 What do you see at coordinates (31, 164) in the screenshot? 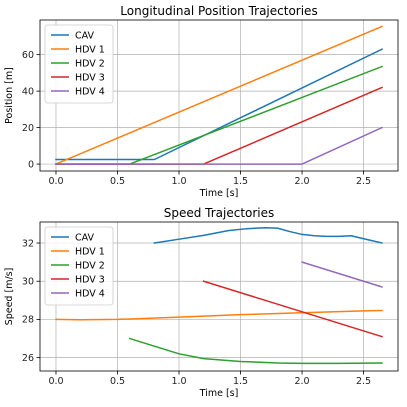
I see `y-tick-label: 0` at bounding box center [31, 164].